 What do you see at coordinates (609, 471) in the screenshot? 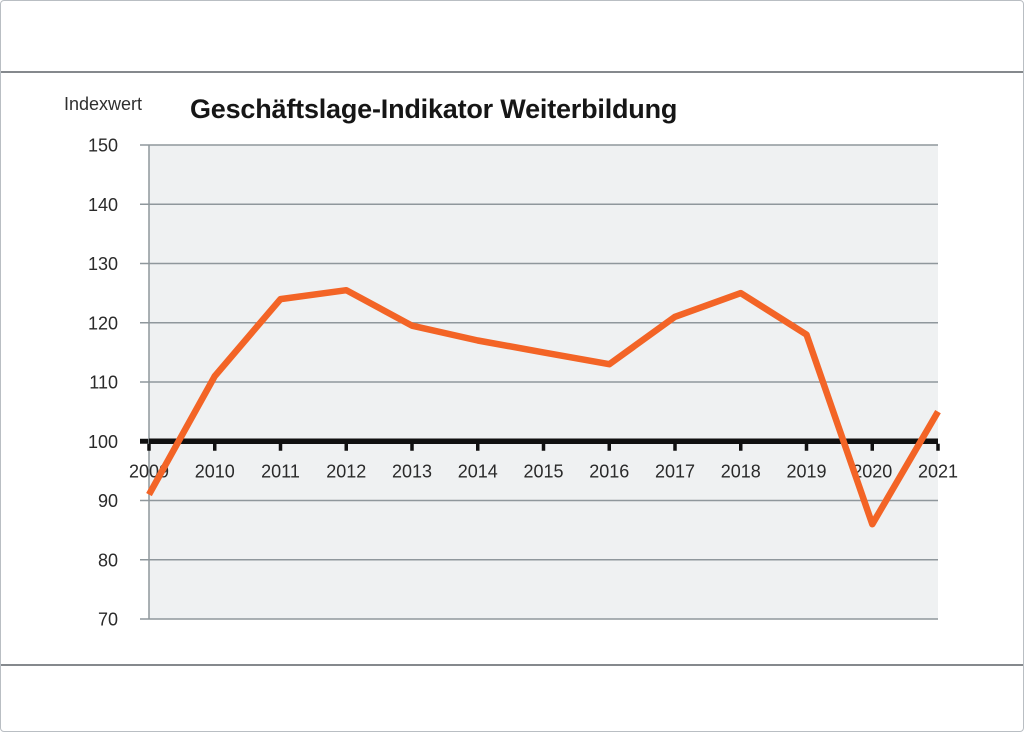
I see `x-tick-label: 2016` at bounding box center [609, 471].